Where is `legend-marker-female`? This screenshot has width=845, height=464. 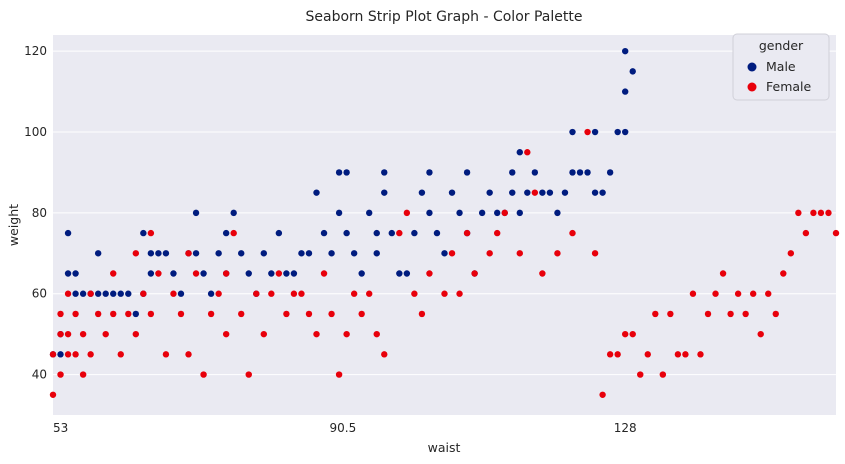
legend-marker-female is located at coordinates (752, 87).